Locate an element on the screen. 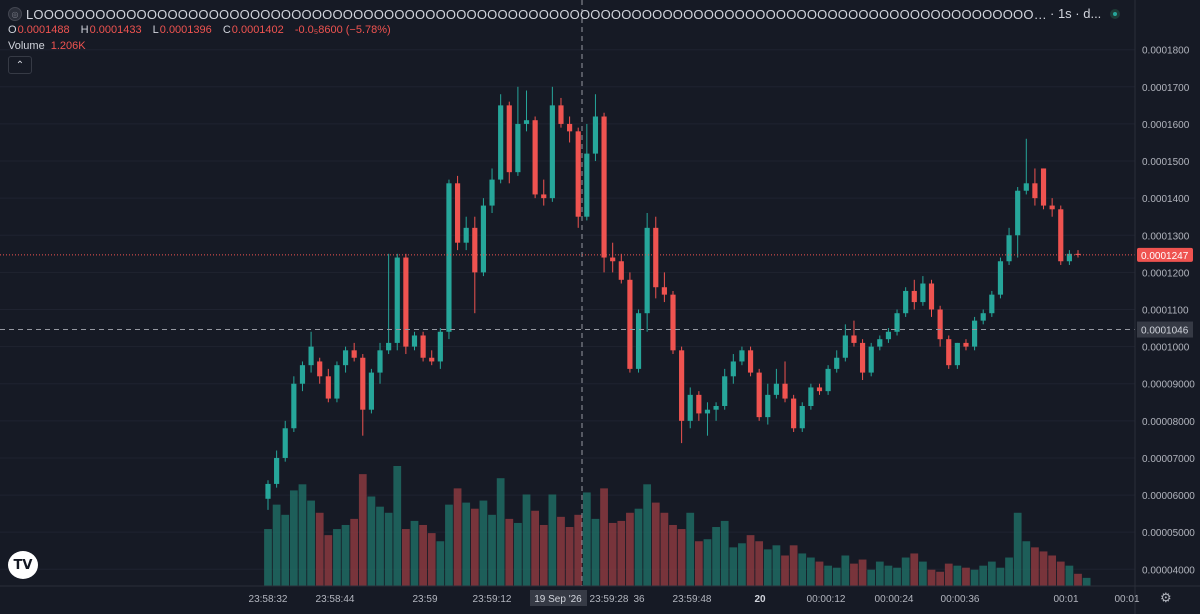 The image size is (1200, 614). collapse-legend-button: ⌃ is located at coordinates (20, 65).